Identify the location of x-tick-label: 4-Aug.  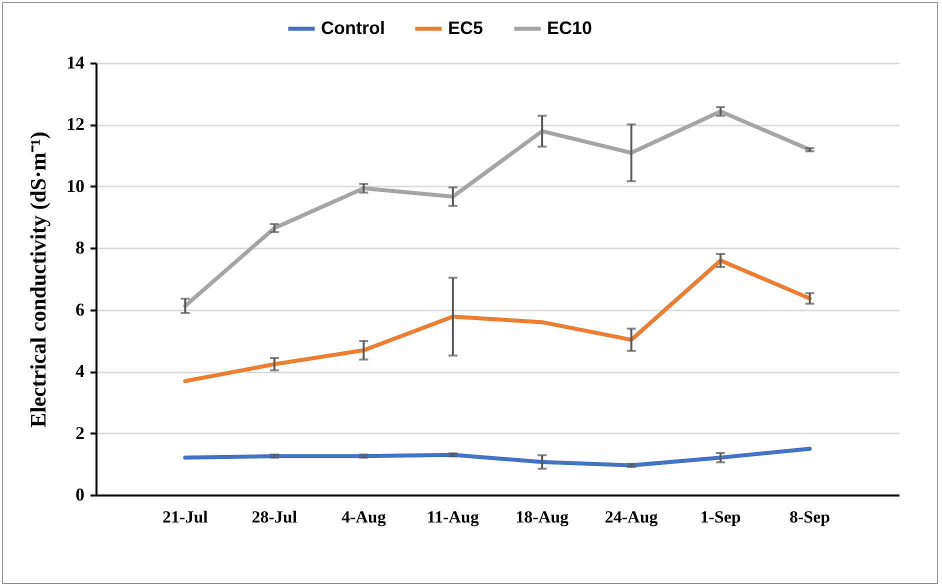
(363, 517).